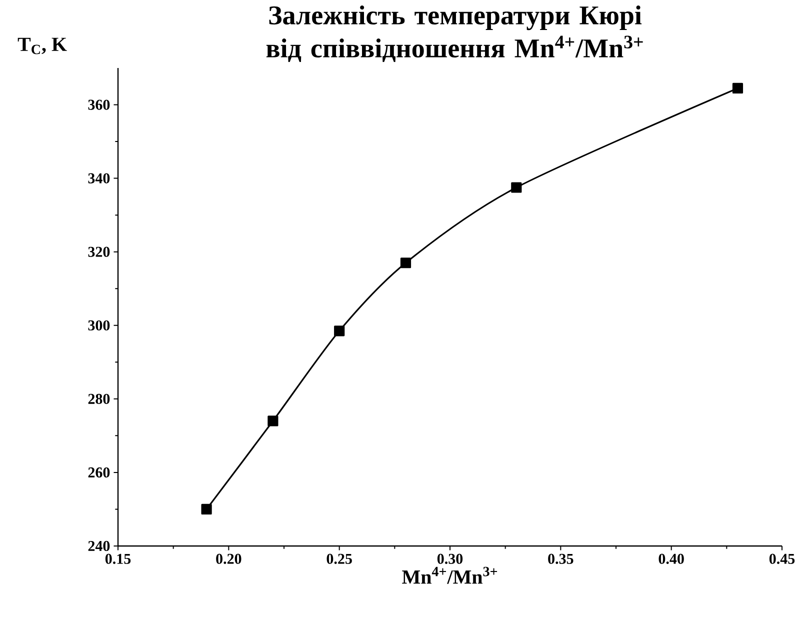 This screenshot has height=623, width=803. What do you see at coordinates (99, 105) in the screenshot?
I see `y-tick-label: 360` at bounding box center [99, 105].